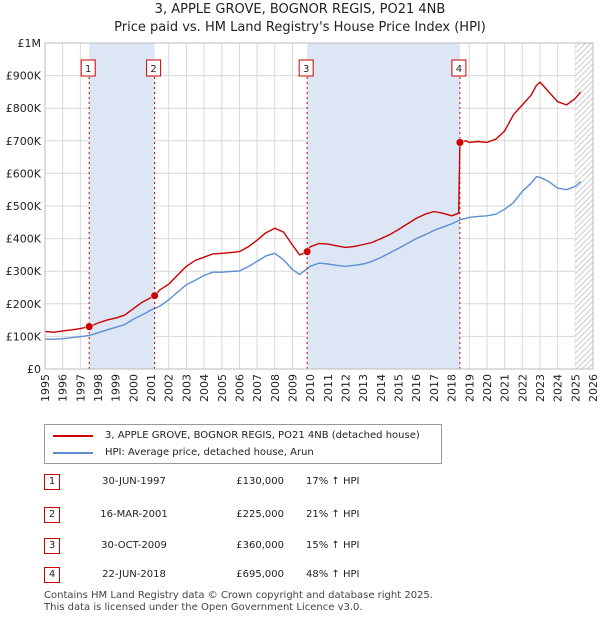 This screenshot has height=620, width=600. I want to click on x-tick-label: 2020, so click(487, 388).